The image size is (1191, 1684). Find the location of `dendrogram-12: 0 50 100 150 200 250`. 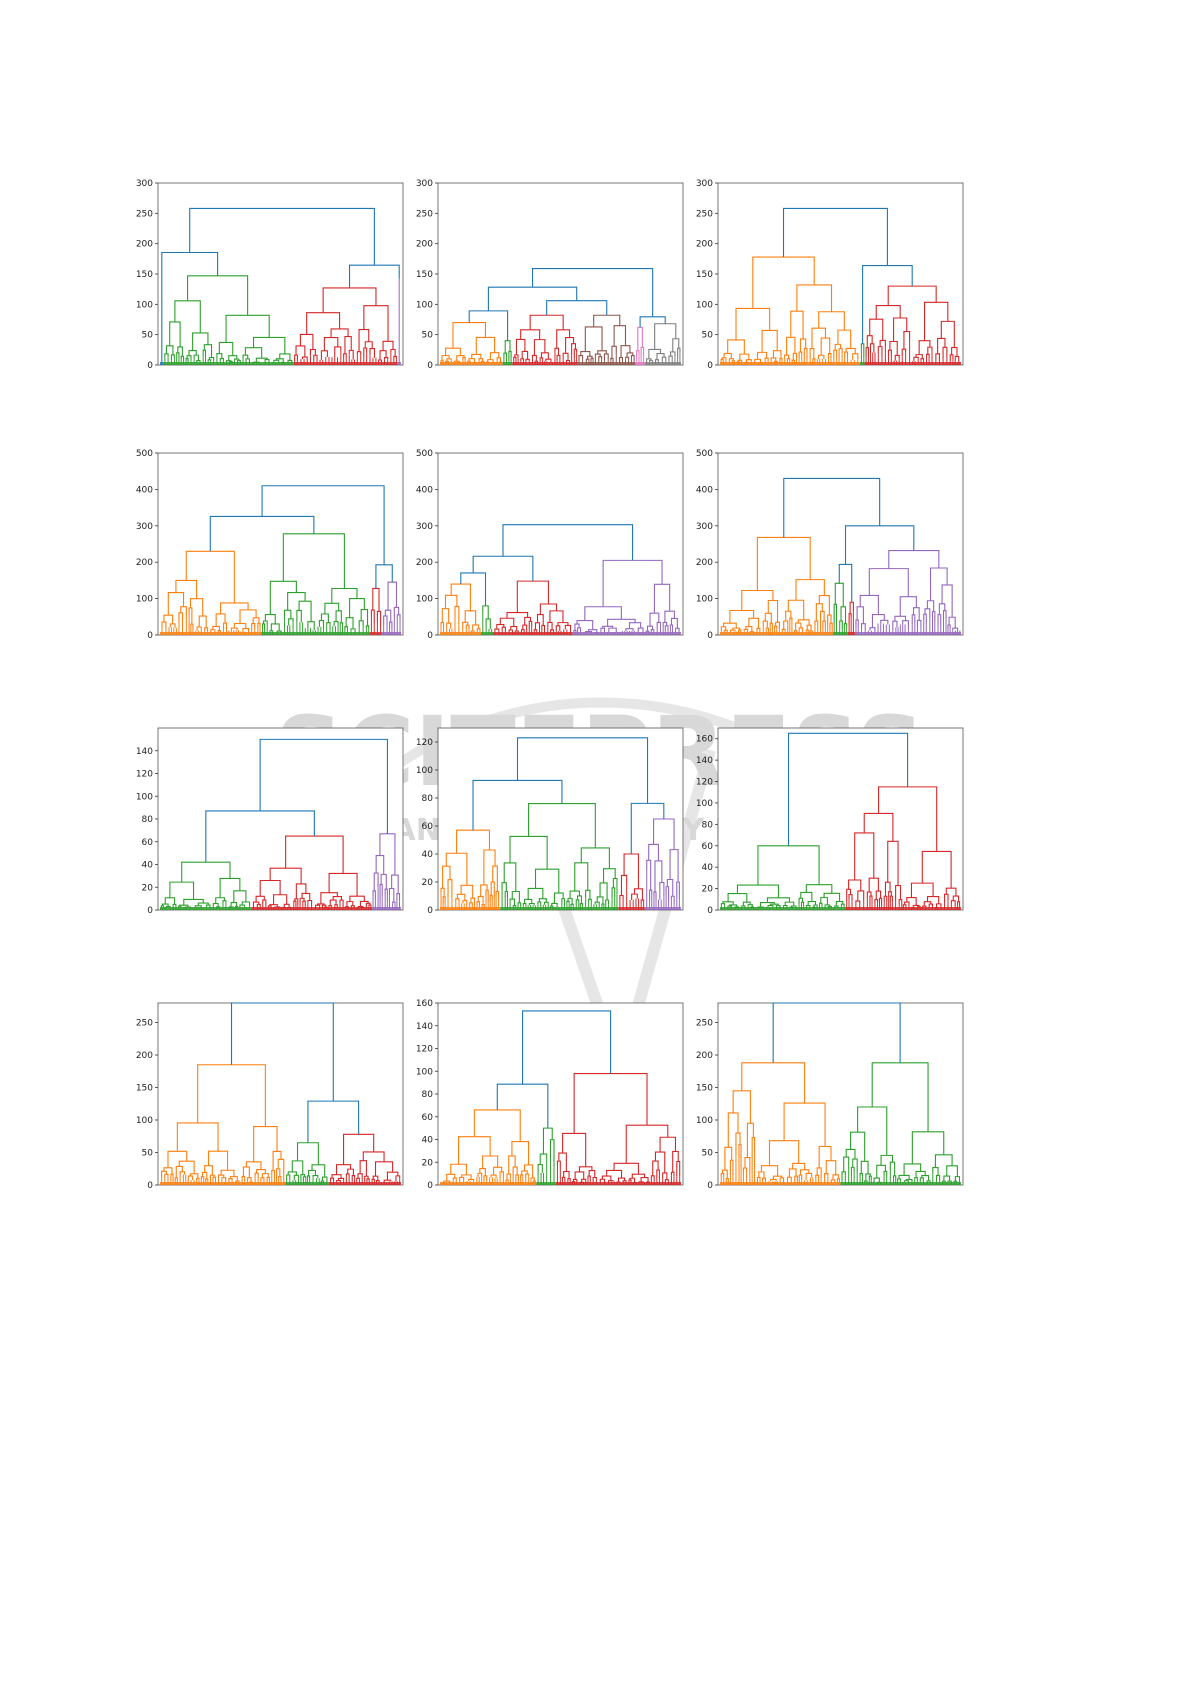

dendrogram-12: 0 50 100 150 200 250 is located at coordinates (830, 1096).